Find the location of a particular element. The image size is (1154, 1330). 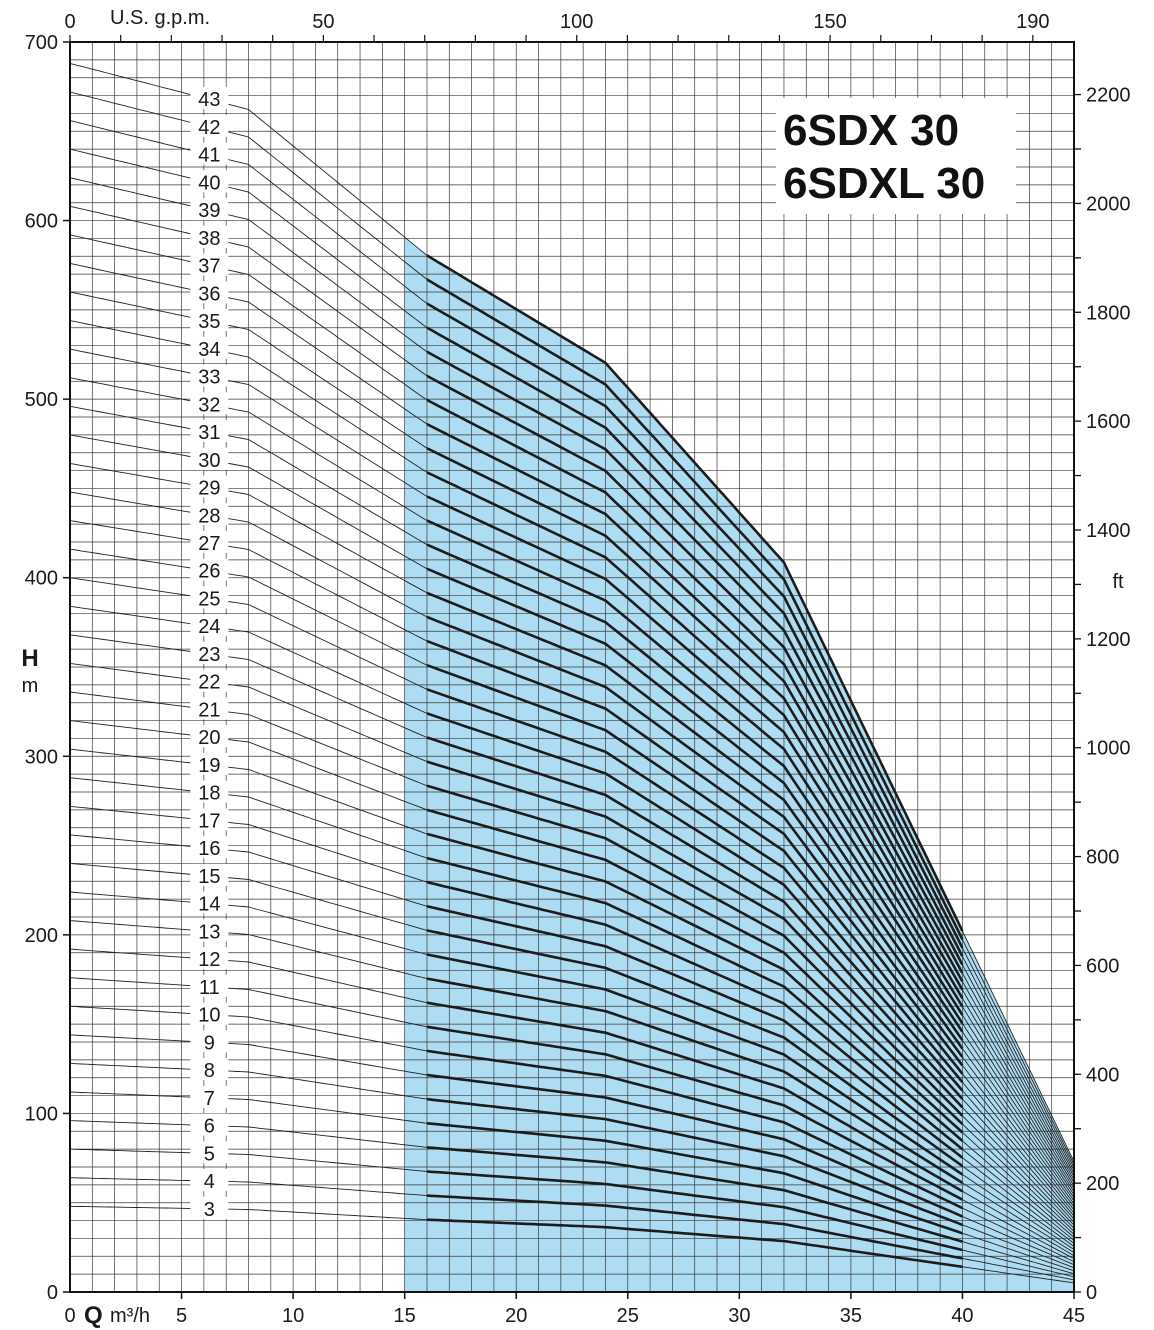

x-tick-label: 25 is located at coordinates (628, 1316).